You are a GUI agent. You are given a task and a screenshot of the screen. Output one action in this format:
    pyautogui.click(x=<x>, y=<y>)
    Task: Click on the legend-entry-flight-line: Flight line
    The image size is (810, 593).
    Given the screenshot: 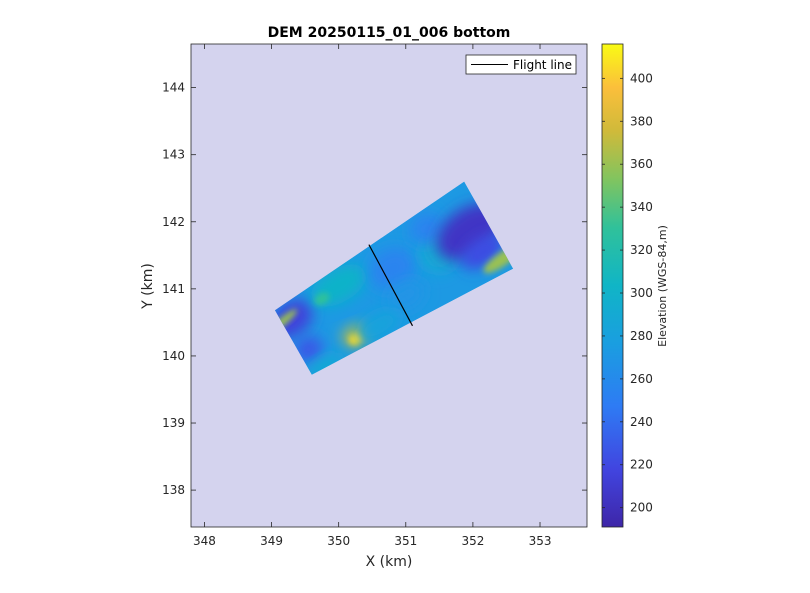 What is the action you would take?
    pyautogui.click(x=542, y=65)
    